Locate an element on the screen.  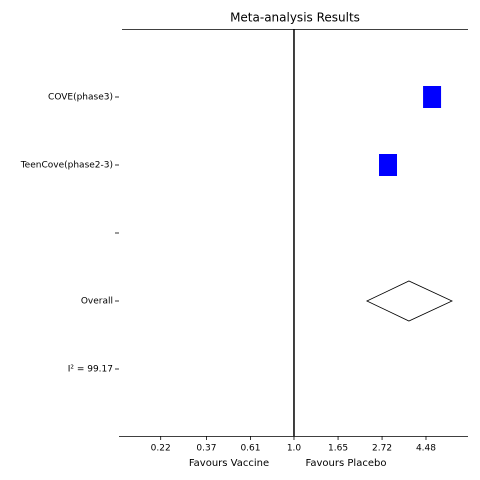
y-tick-label: TeenCove(phase2-3) is located at coordinates (66, 166).